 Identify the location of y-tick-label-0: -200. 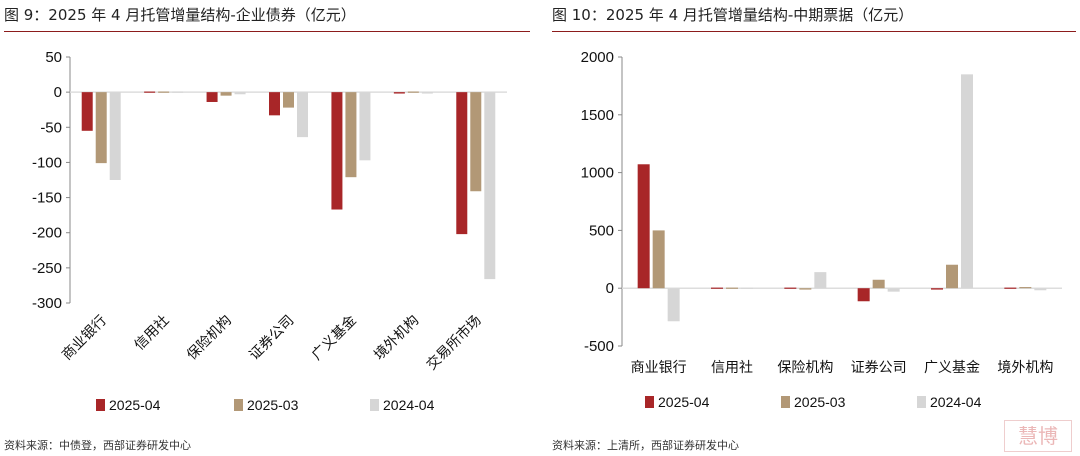
(47, 233).